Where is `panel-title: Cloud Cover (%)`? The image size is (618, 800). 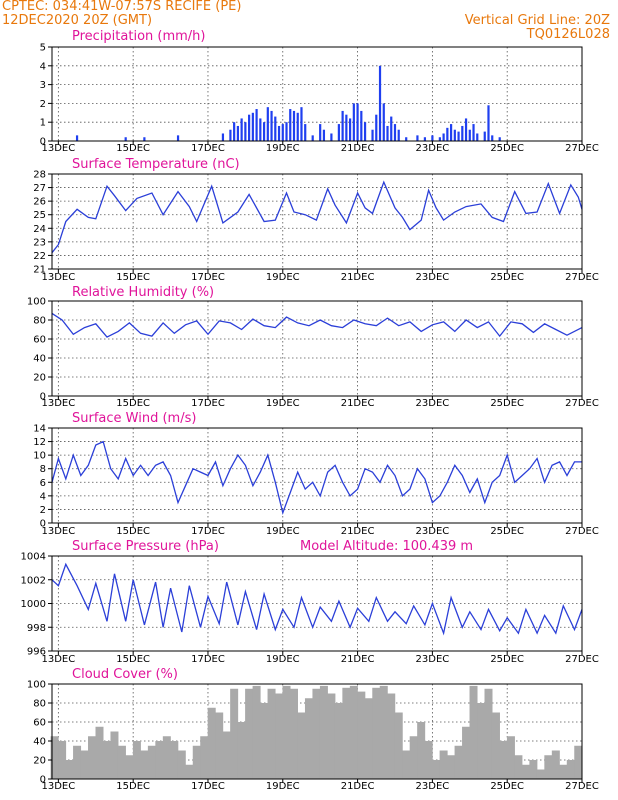
panel-title: Cloud Cover (%) is located at coordinates (125, 674).